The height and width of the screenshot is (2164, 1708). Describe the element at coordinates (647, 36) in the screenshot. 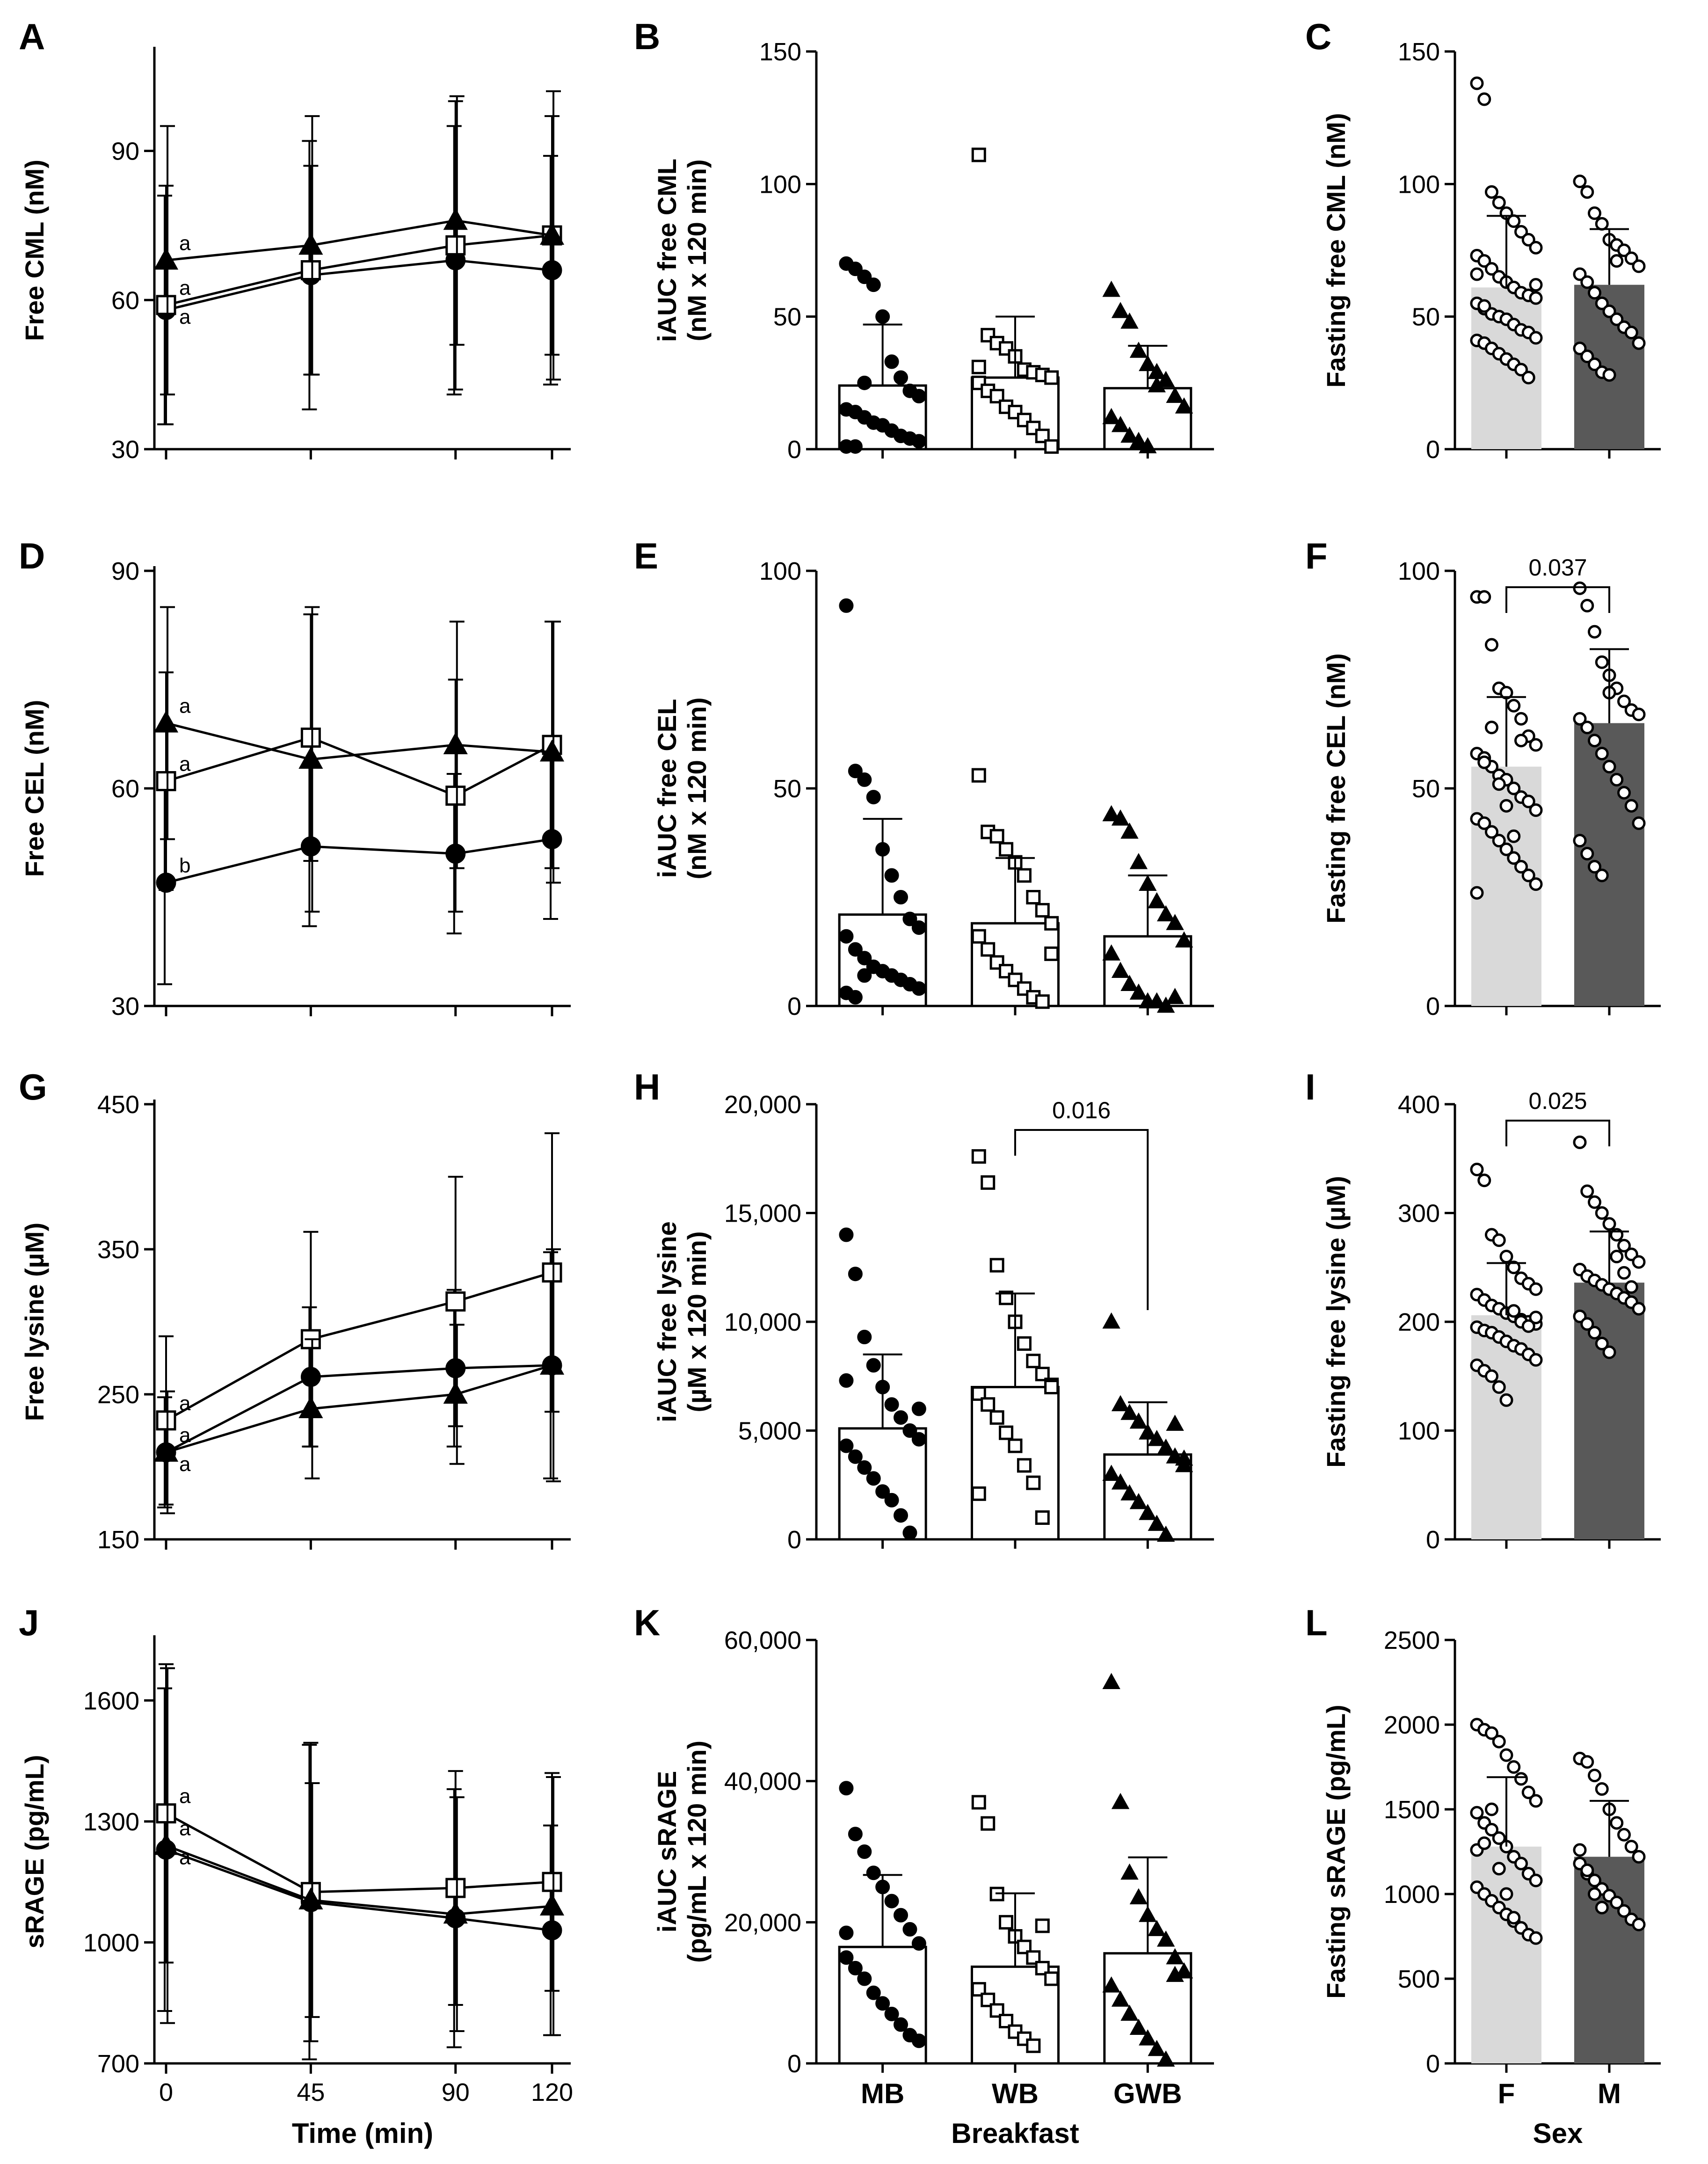

I see `panel-label: B` at that location.